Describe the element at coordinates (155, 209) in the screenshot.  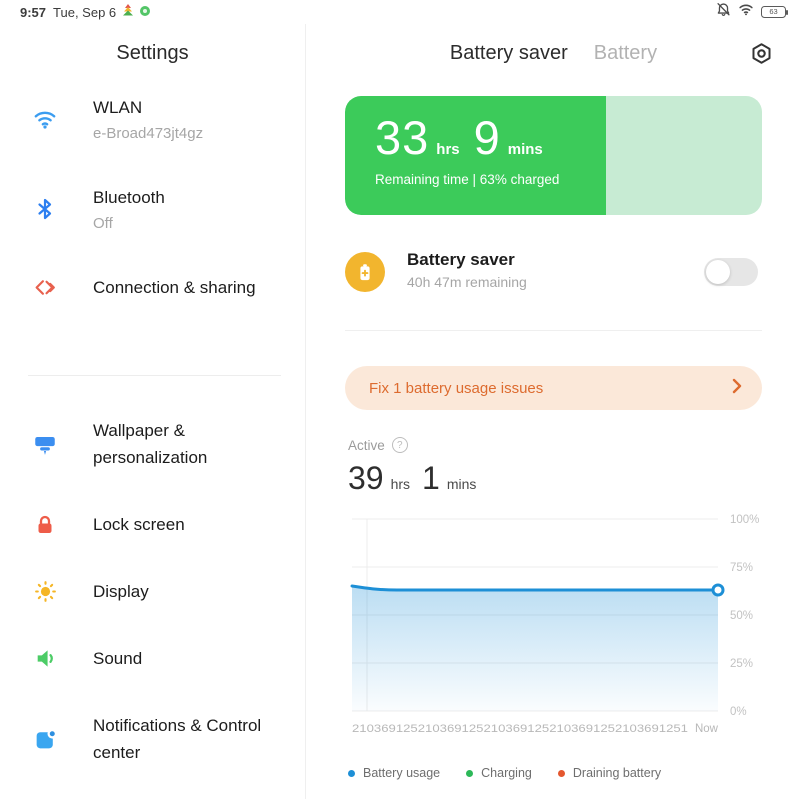
I see `sidebar-item-bluetooth: Bluetooth Off` at that location.